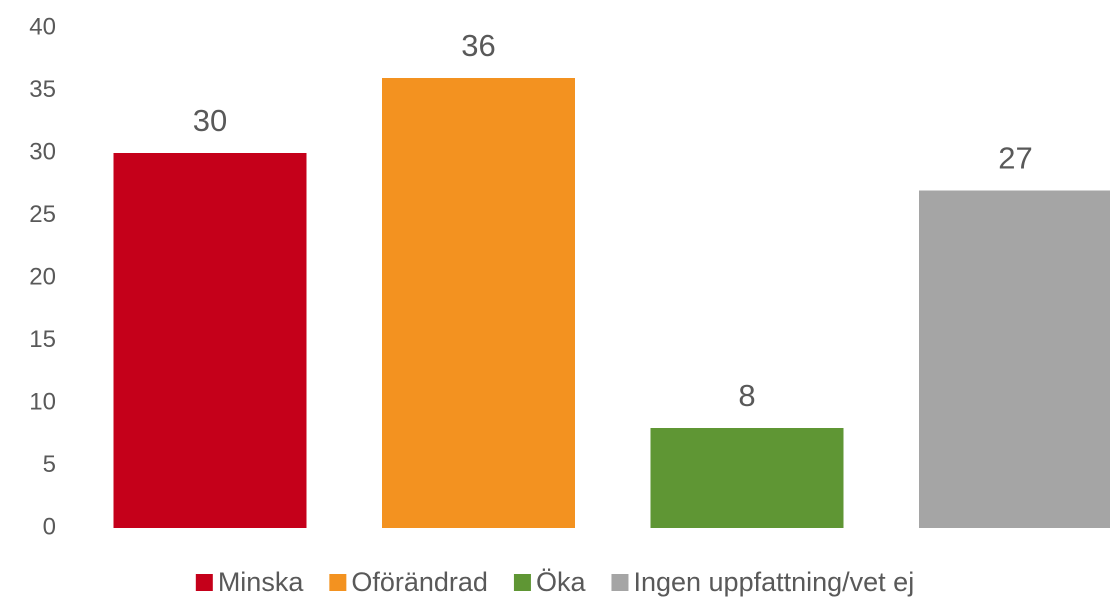 The width and height of the screenshot is (1110, 597). What do you see at coordinates (773, 582) in the screenshot?
I see `legend-label: Ingen uppfattning/vet ej` at bounding box center [773, 582].